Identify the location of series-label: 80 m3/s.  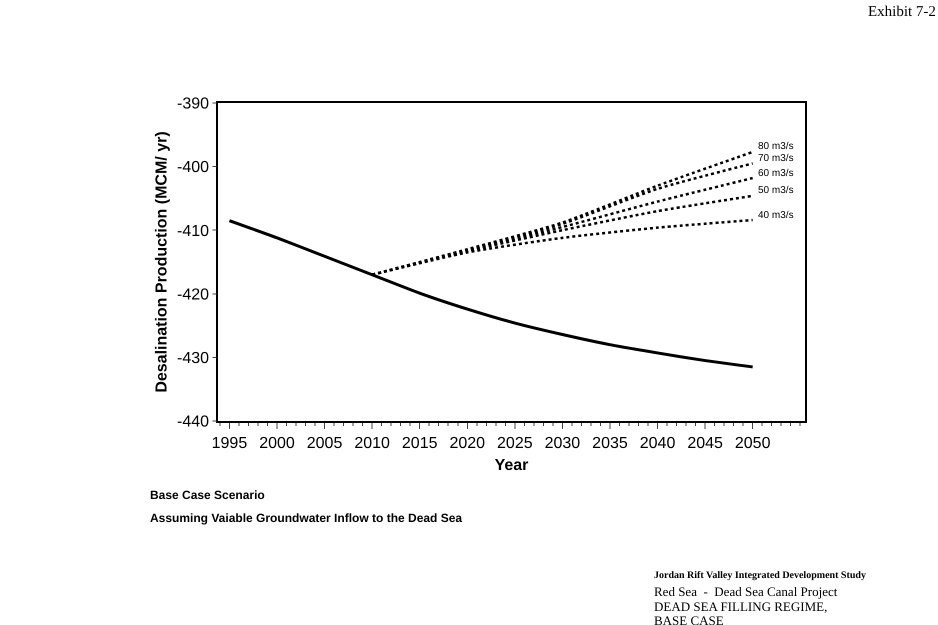
(776, 146).